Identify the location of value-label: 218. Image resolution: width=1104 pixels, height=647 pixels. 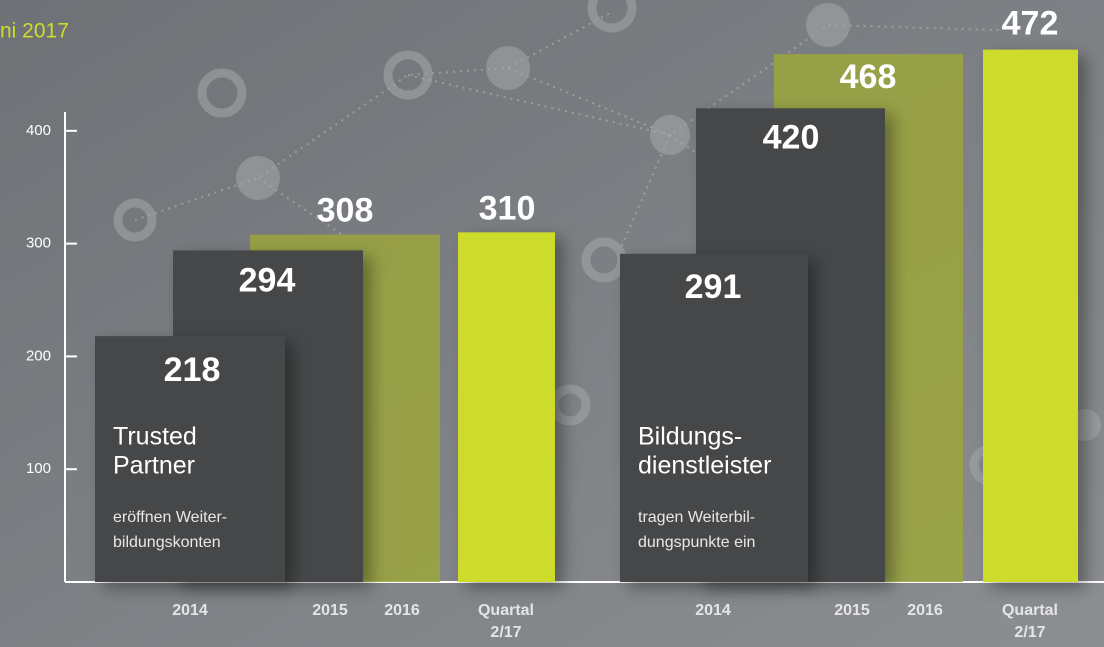
(192, 370).